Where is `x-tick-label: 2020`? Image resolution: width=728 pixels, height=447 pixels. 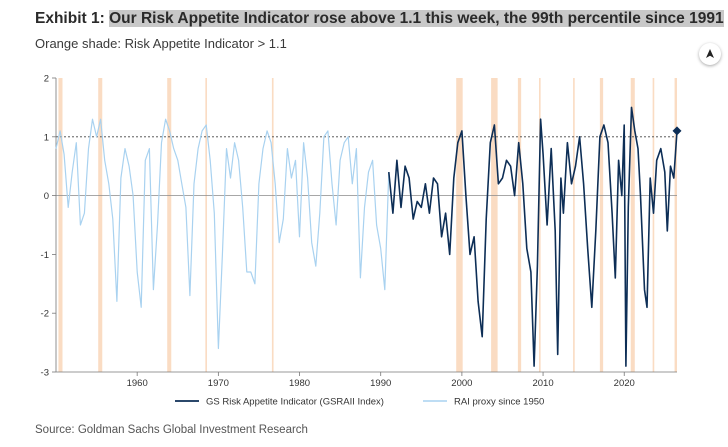
x-tick-label: 2020 is located at coordinates (624, 383).